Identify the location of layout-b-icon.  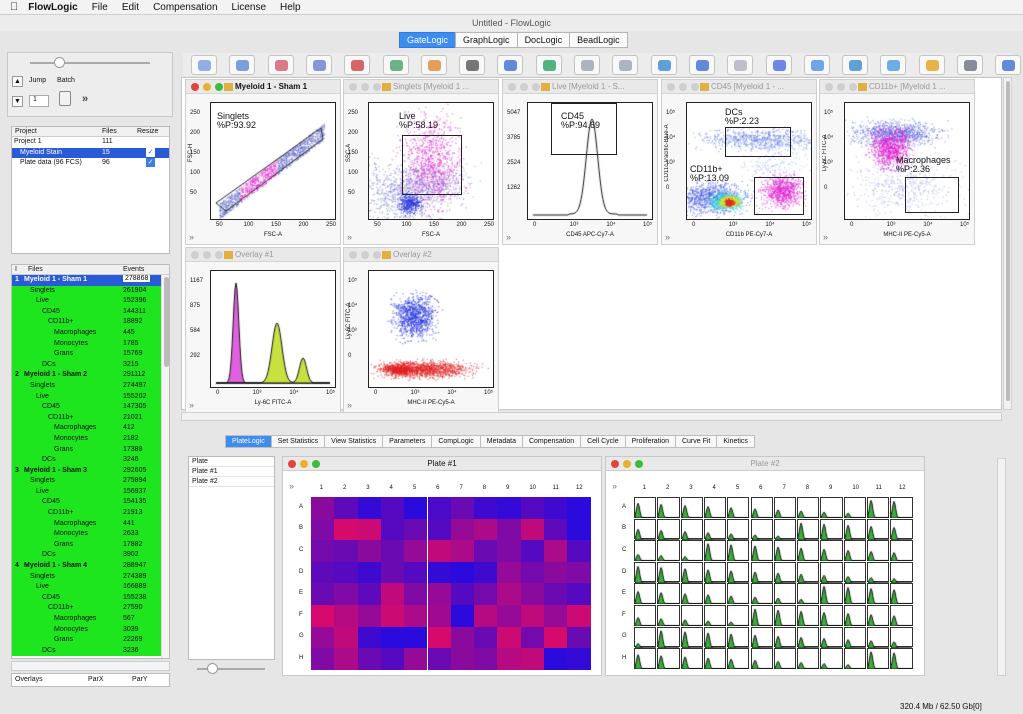
(625, 65).